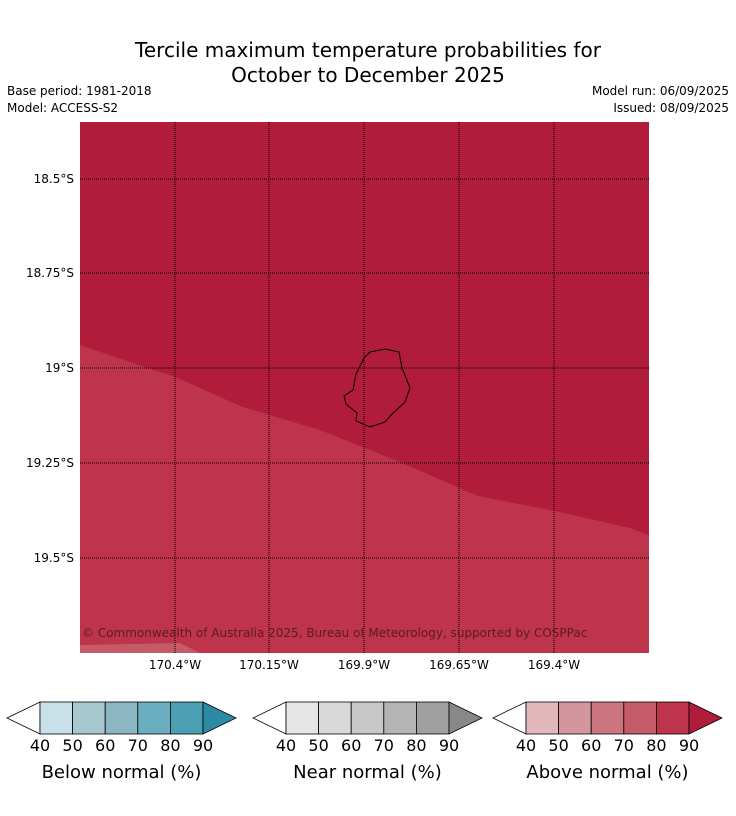 Image resolution: width=736 pixels, height=816 pixels. I want to click on colorbar-title: Near normal (%), so click(367, 772).